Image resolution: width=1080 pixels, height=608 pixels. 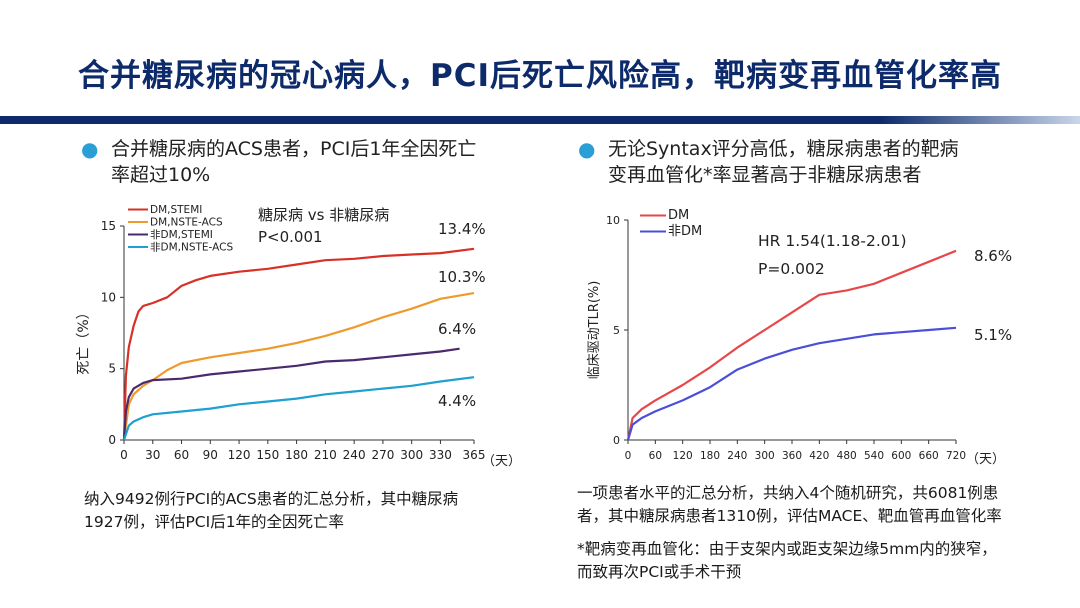 What do you see at coordinates (124, 455) in the screenshot?
I see `left-chart-x-tick-label: 0` at bounding box center [124, 455].